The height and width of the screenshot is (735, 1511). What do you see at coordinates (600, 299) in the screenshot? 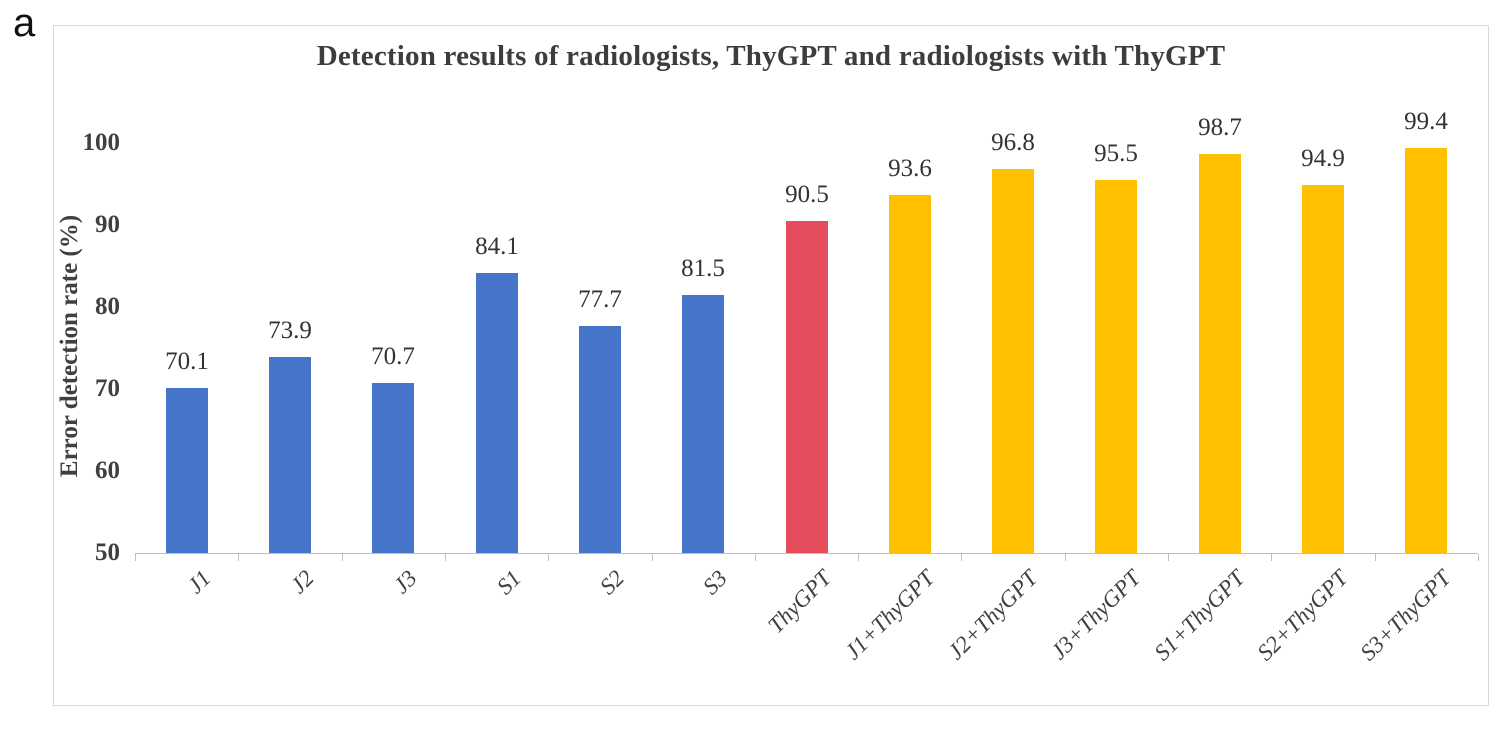
I see `value-label-S2: 77.7` at bounding box center [600, 299].